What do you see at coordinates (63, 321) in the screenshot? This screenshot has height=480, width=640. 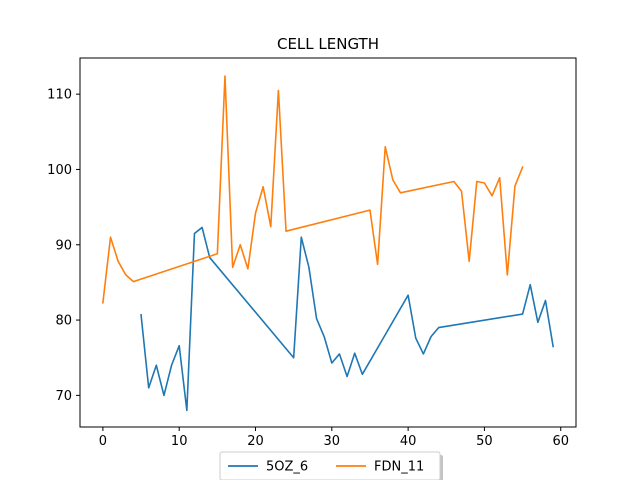 I see `y-tick-label: 80` at bounding box center [63, 321].